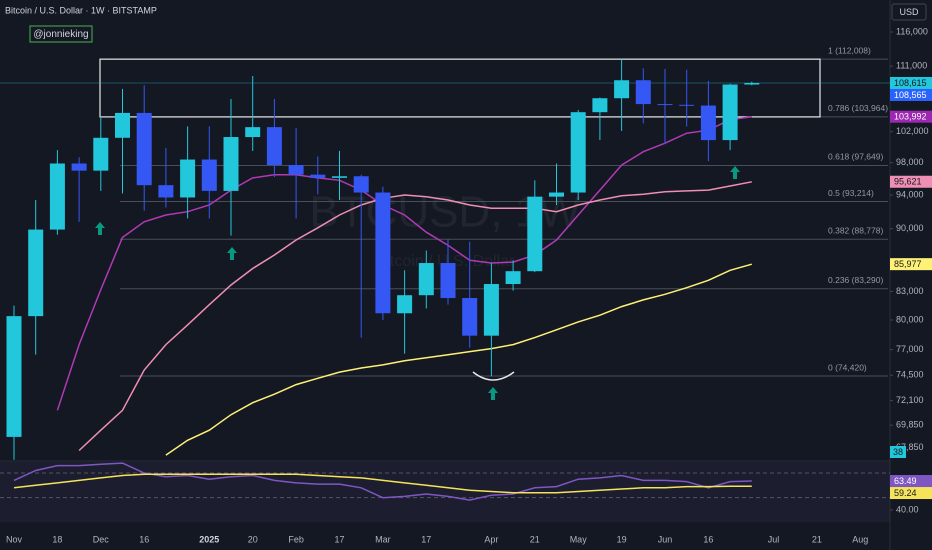 This screenshot has width=932, height=550. What do you see at coordinates (910, 375) in the screenshot?
I see `y-tick-label: 74,500` at bounding box center [910, 375].